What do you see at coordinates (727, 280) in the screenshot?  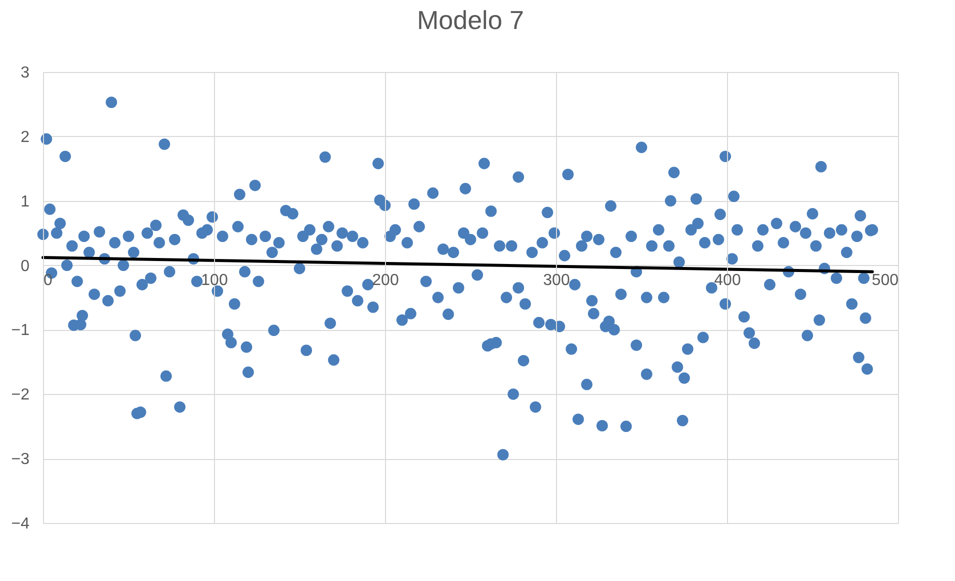 I see `x-tick-label: 400` at bounding box center [727, 280].